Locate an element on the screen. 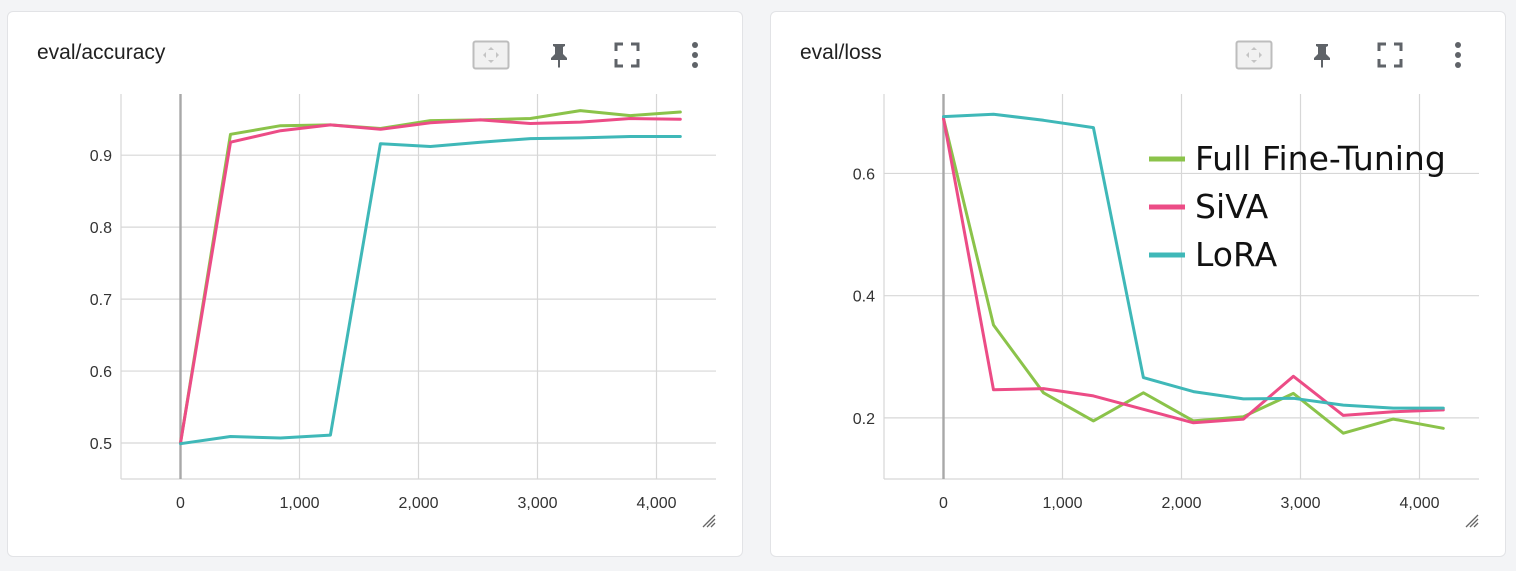 Image resolution: width=1516 pixels, height=571 pixels. y-tick-label: 0.2 is located at coordinates (864, 419).